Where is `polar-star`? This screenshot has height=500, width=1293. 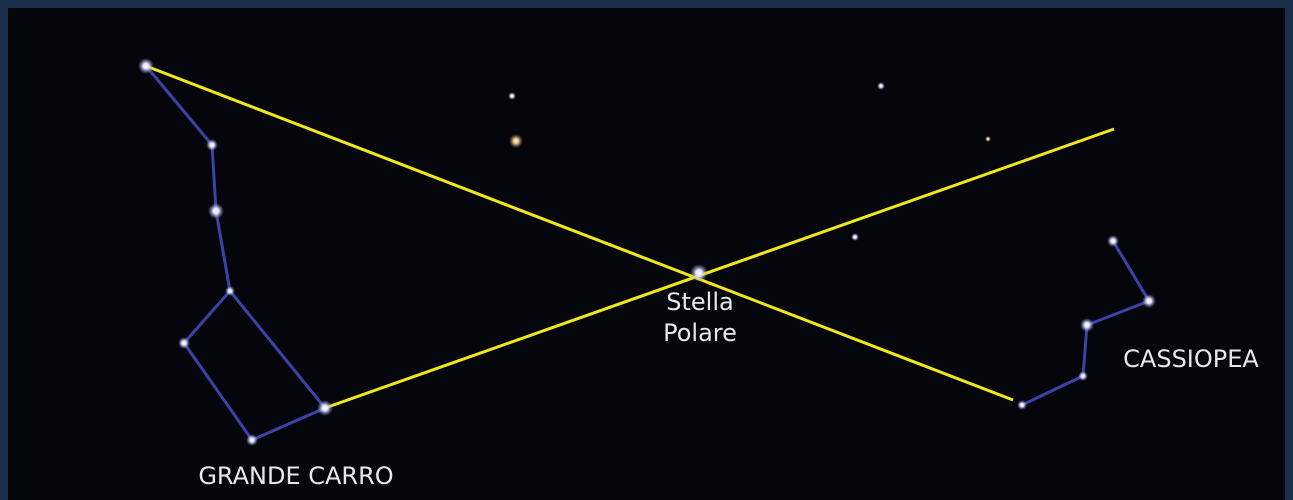 polar-star is located at coordinates (699, 273).